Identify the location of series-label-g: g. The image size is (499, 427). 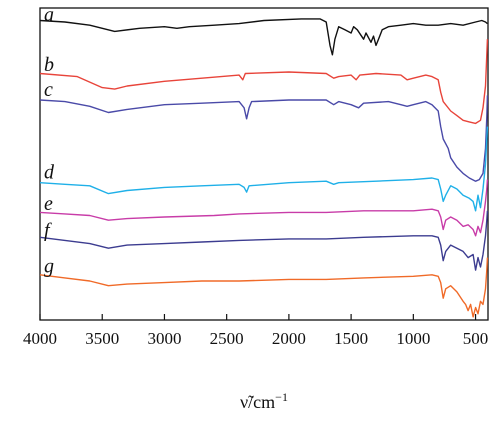
(49, 266).